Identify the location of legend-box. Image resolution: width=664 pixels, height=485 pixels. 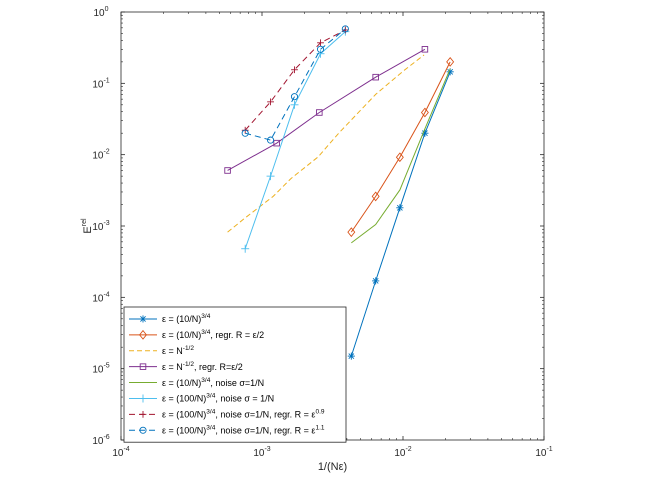
(235, 374).